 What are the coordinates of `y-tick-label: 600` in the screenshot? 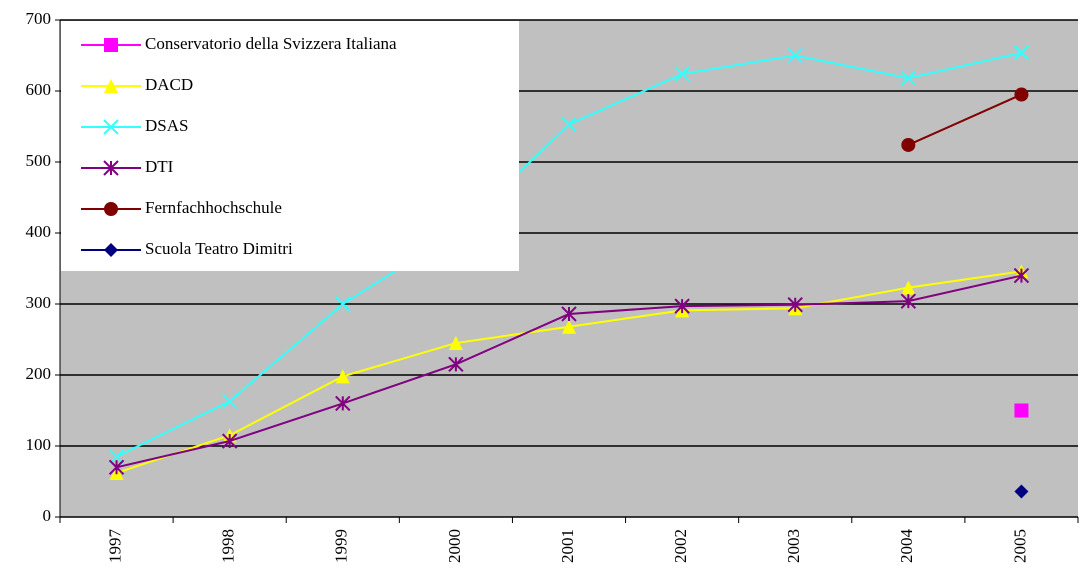 It's located at (39, 89).